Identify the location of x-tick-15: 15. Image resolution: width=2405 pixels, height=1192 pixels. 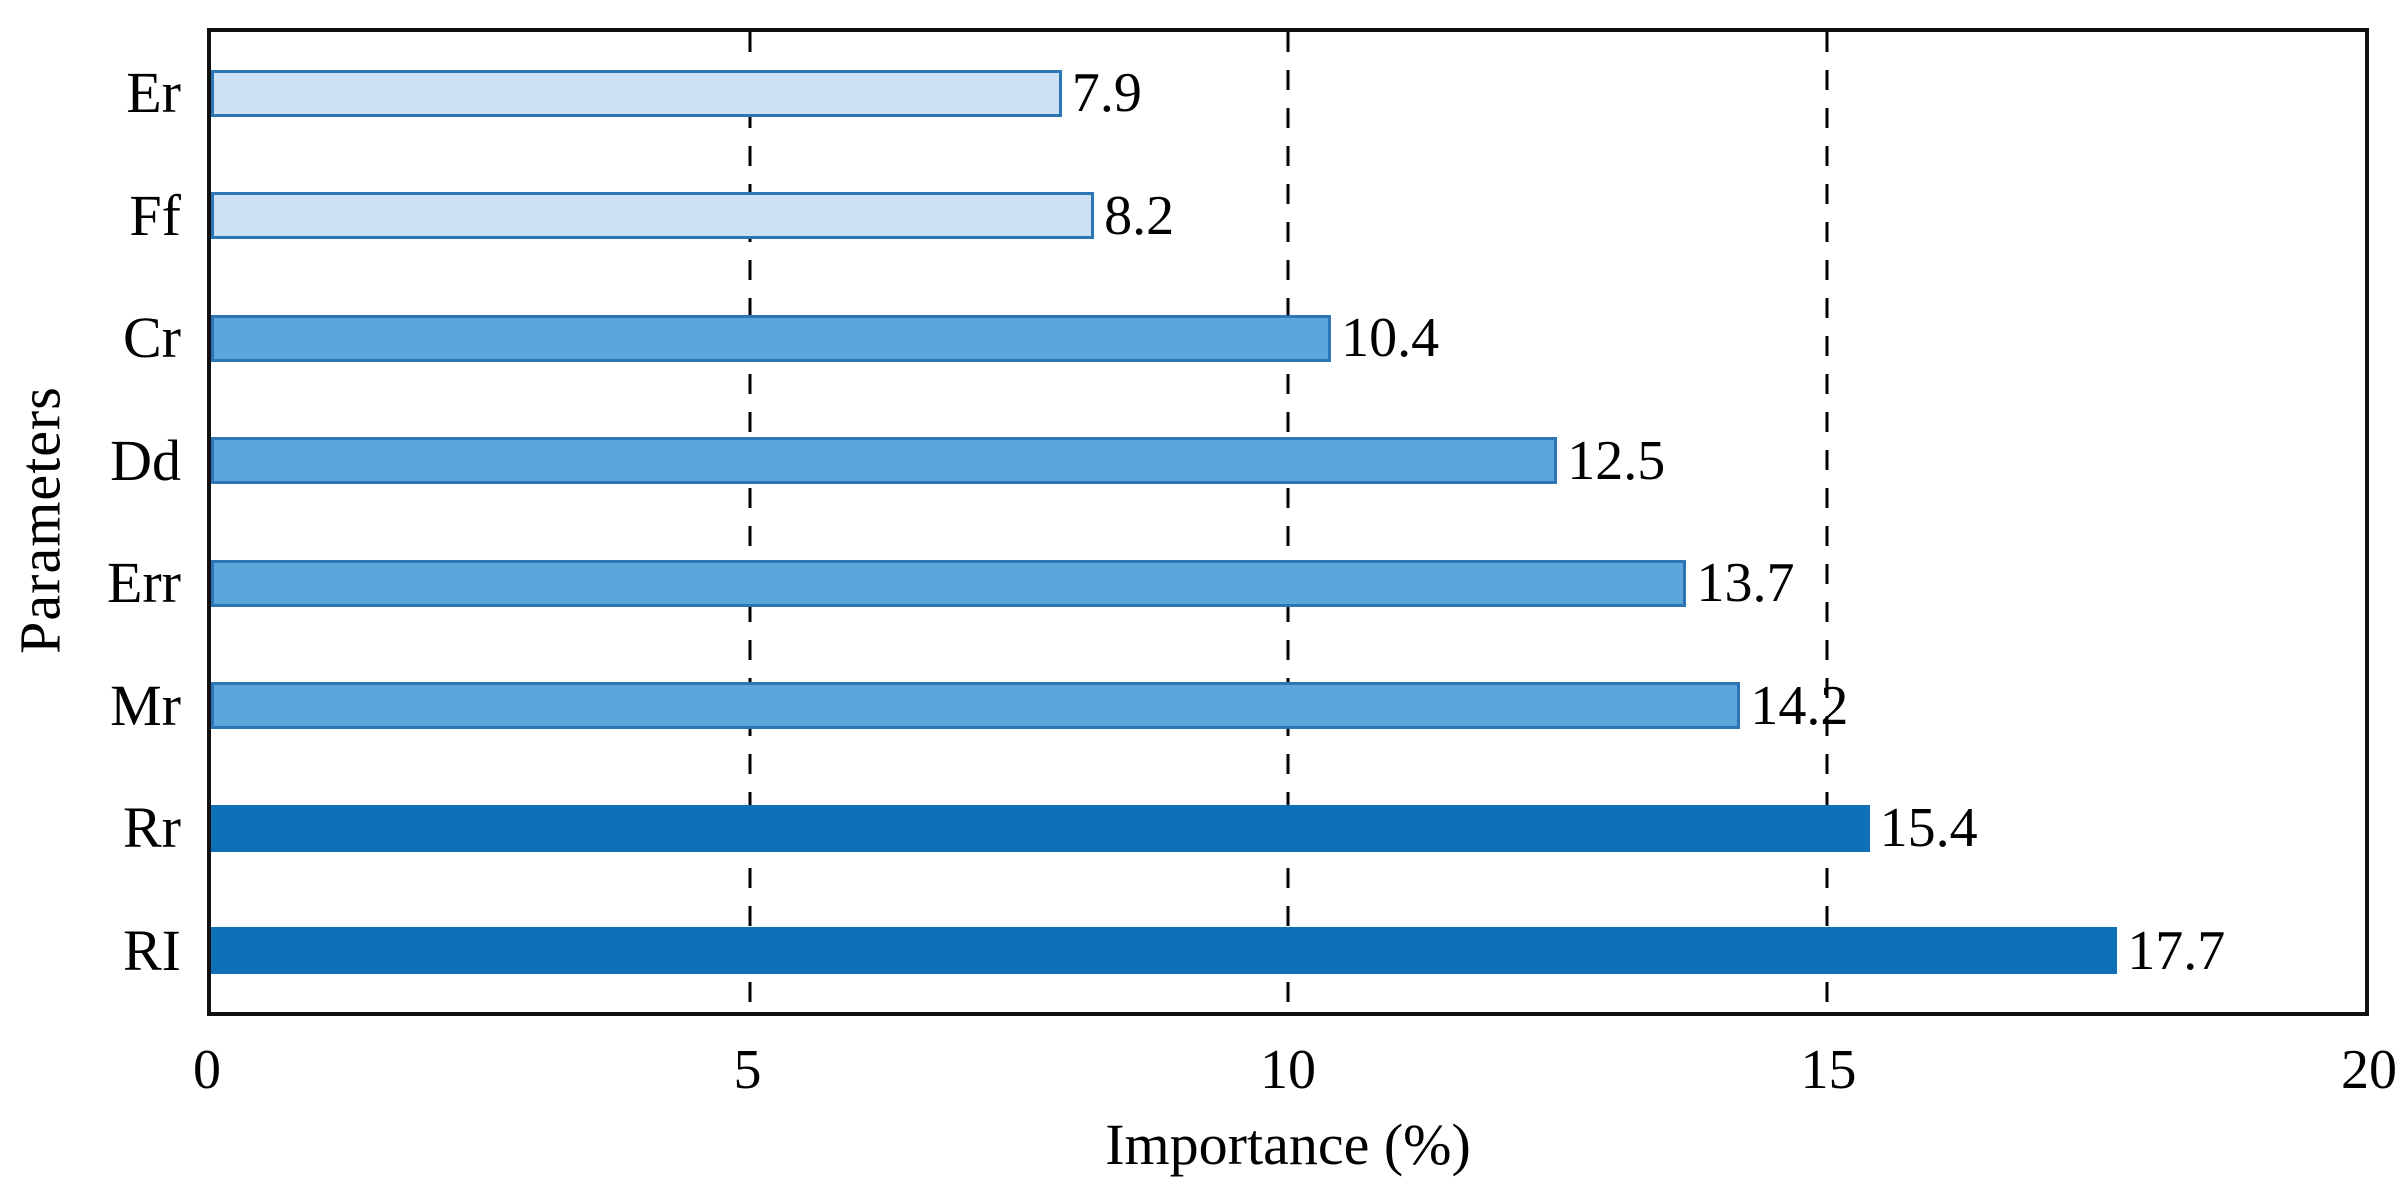
(1828, 1070).